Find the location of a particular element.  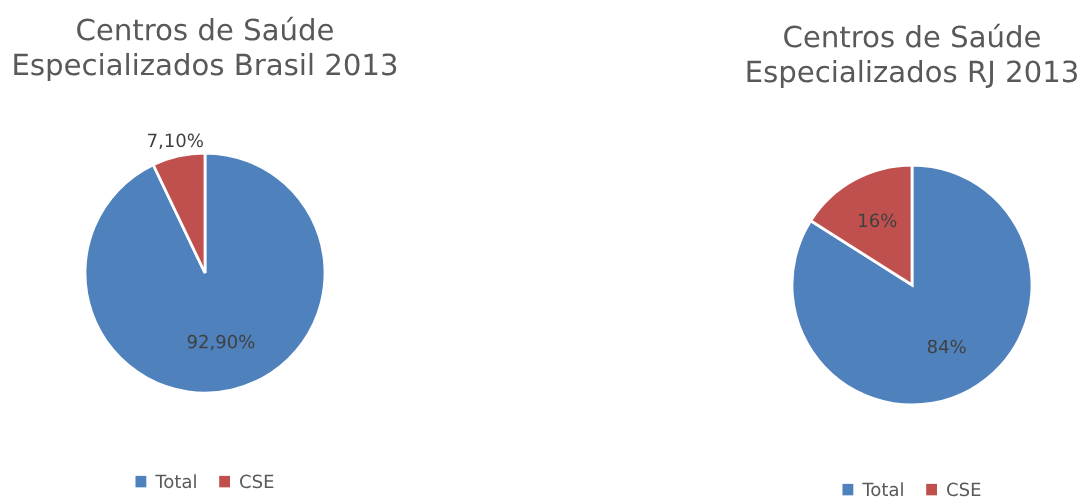

chart-title: Centros de Saúde Especializados RJ 2013 is located at coordinates (912, 56).